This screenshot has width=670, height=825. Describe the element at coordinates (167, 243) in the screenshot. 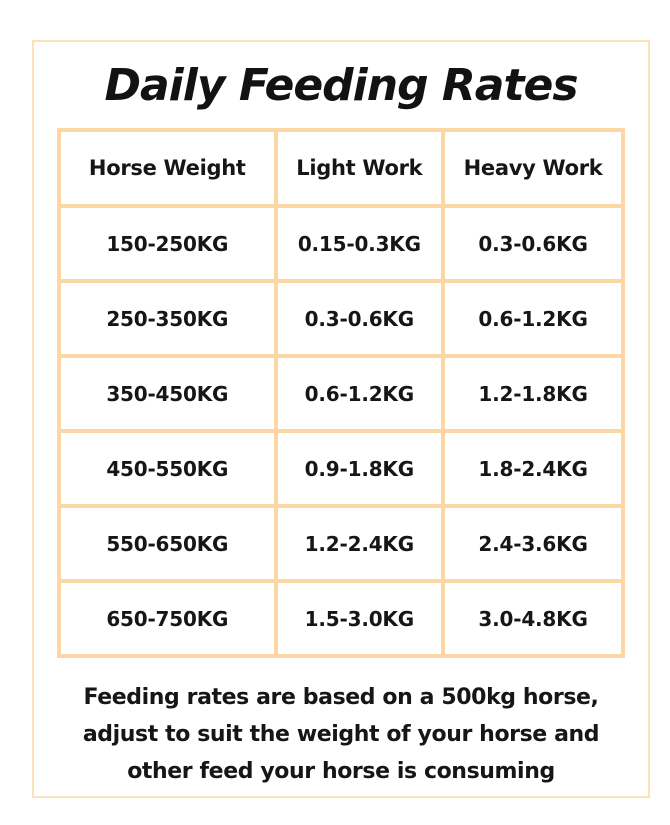

I see `cell-weight: 150-250KG` at that location.